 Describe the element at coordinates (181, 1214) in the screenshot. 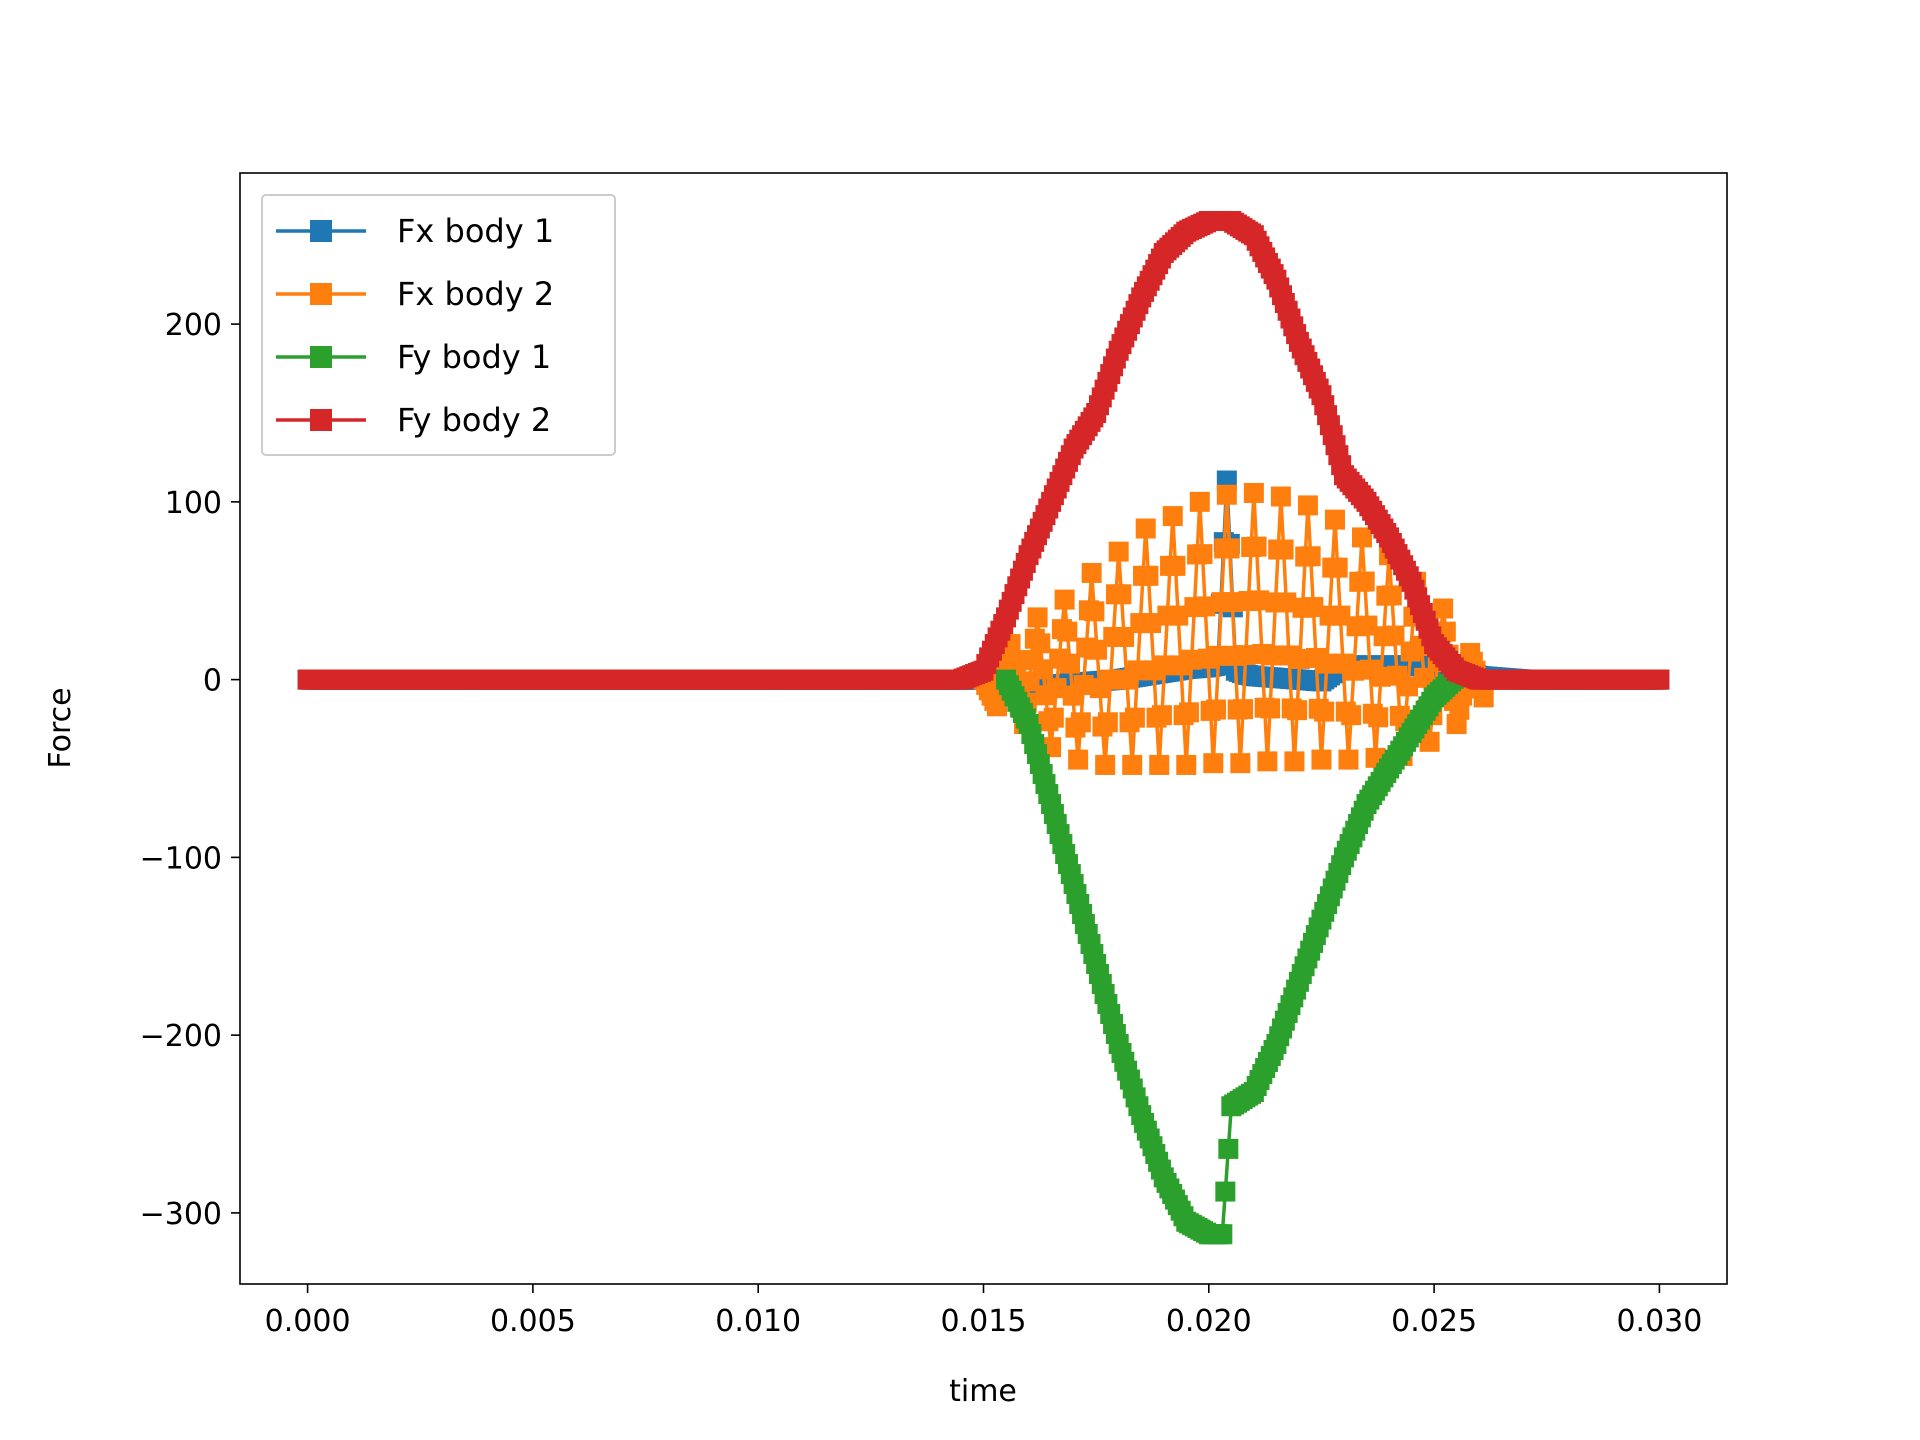

I see `y-tick-label: −300` at that location.